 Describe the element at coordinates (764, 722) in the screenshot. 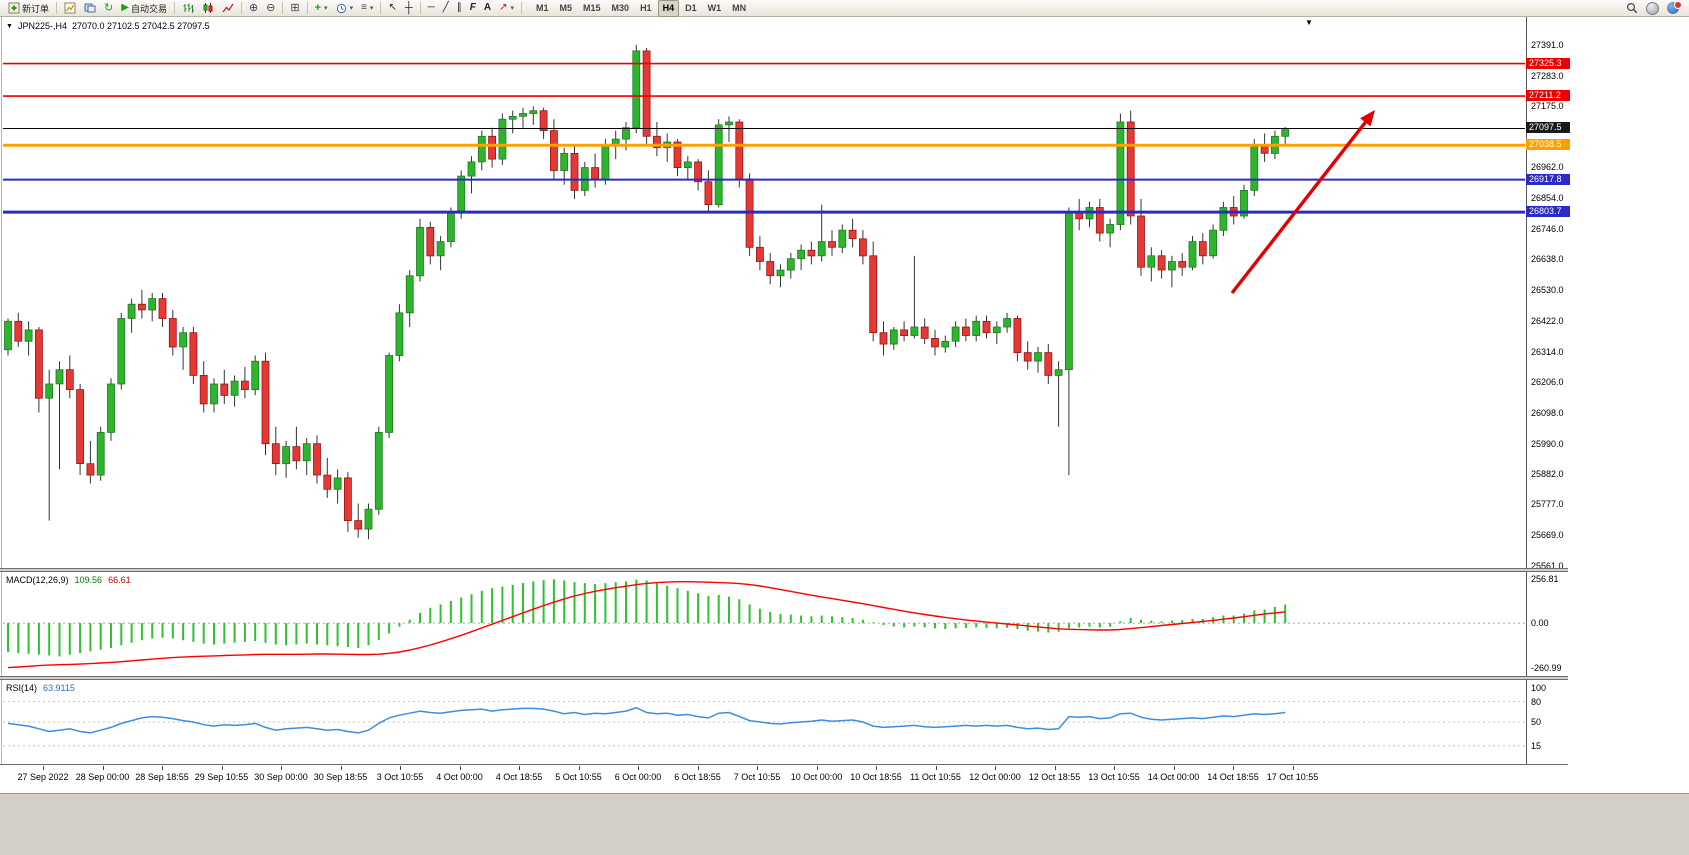

I see `rsi-panel` at that location.